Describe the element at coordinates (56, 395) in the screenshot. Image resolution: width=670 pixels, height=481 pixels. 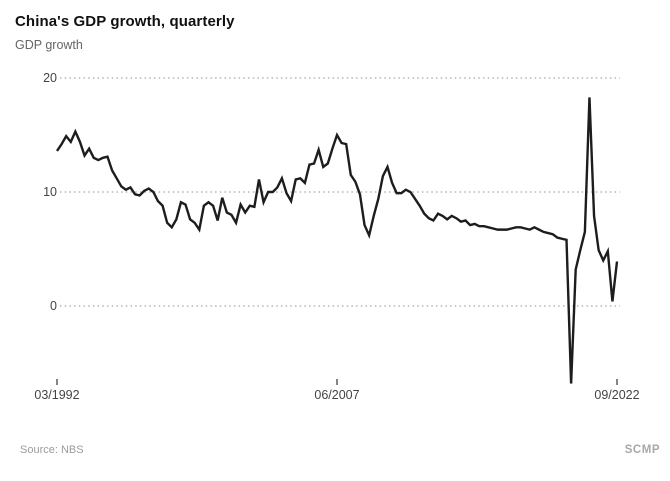
I see `xtick-label-1992: 03/1992` at that location.